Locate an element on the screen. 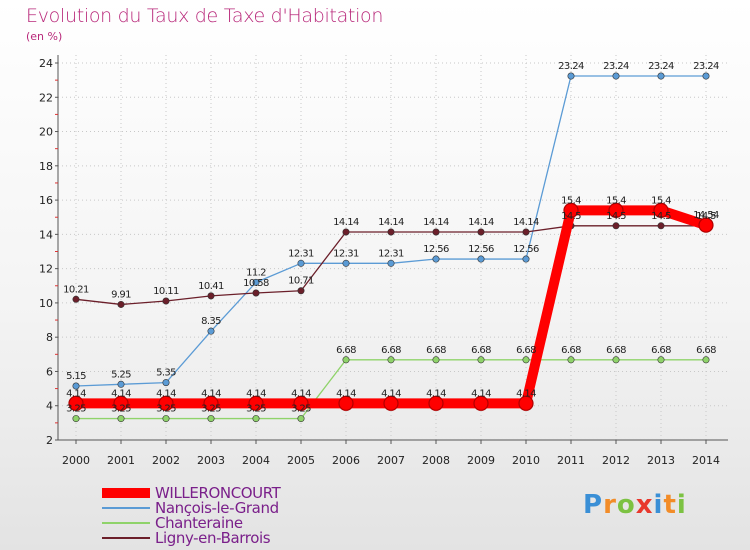 Image resolution: width=750 pixels, height=550 pixels. x-tick-label: 2008 is located at coordinates (436, 460).